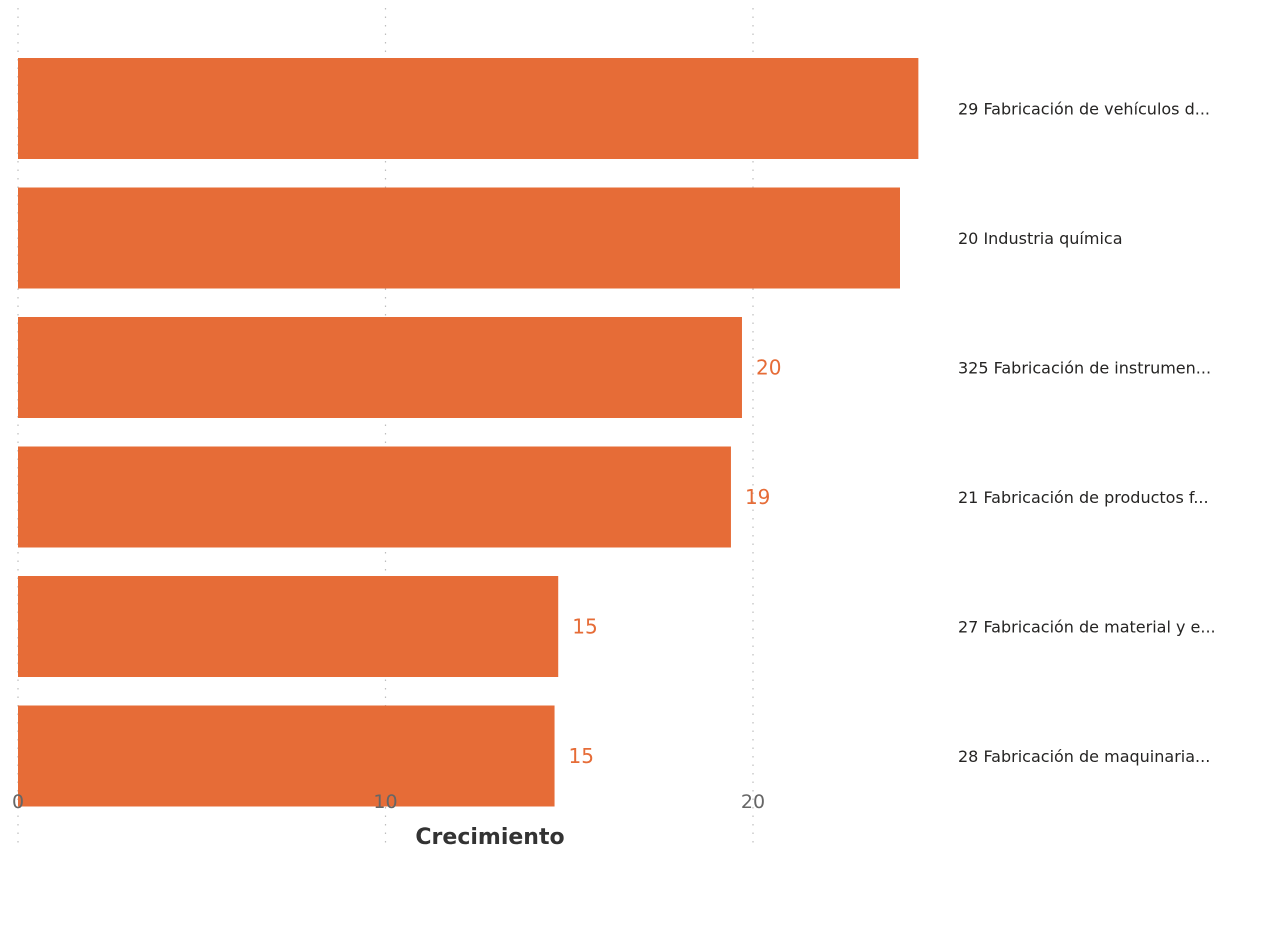  Describe the element at coordinates (768, 368) in the screenshot. I see `data-label-2: 20` at that location.